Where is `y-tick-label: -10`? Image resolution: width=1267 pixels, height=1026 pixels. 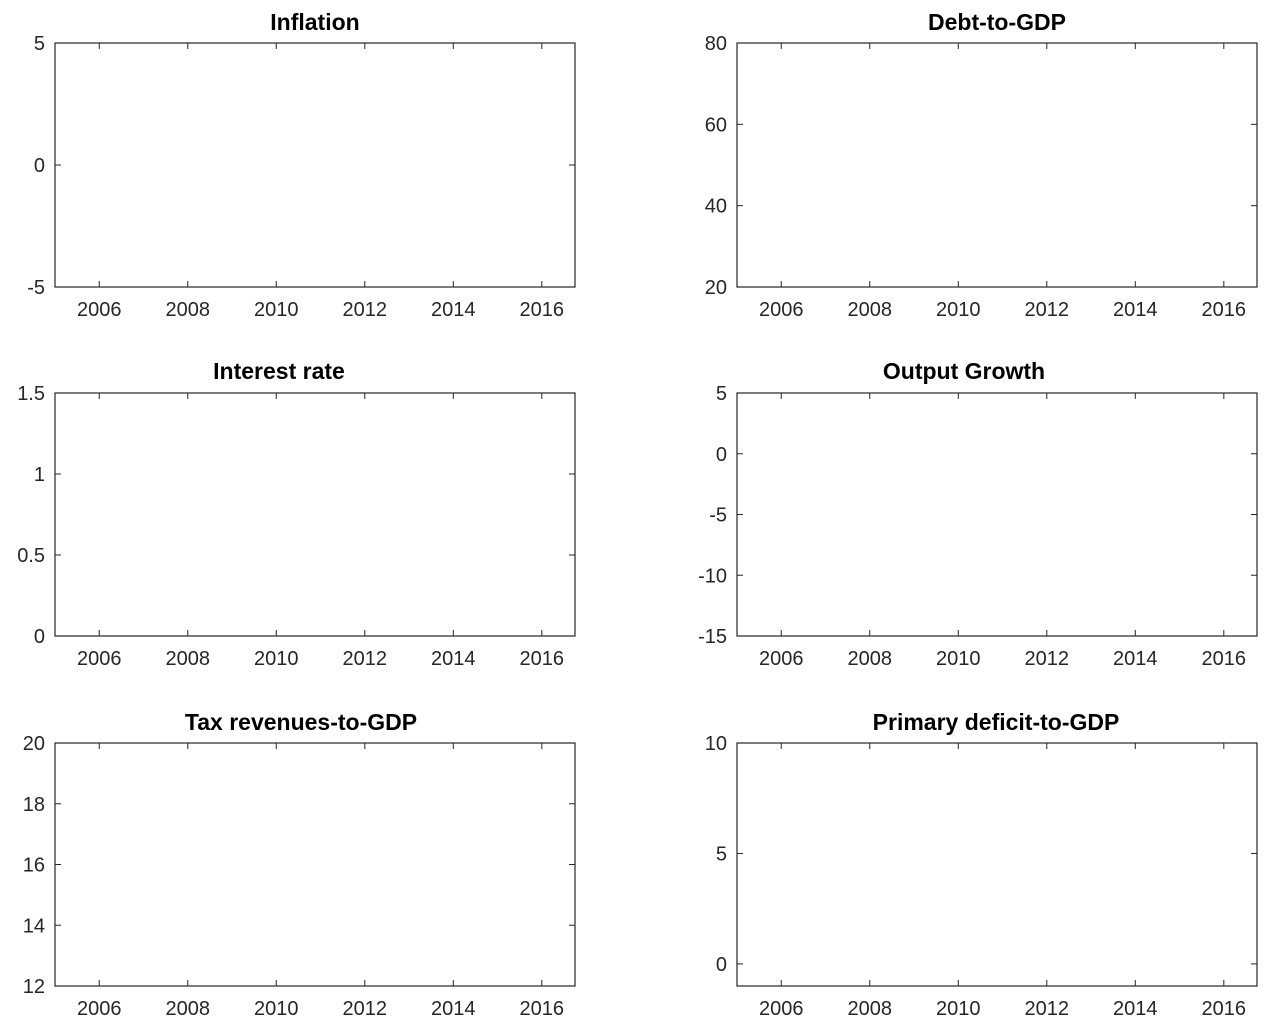 y-tick-label: -10 is located at coordinates (712, 576).